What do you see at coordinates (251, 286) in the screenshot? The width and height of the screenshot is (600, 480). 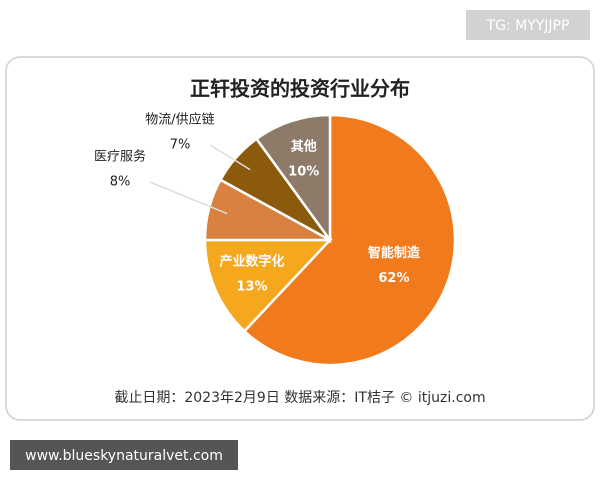 I see `value-label: 13%` at bounding box center [251, 286].